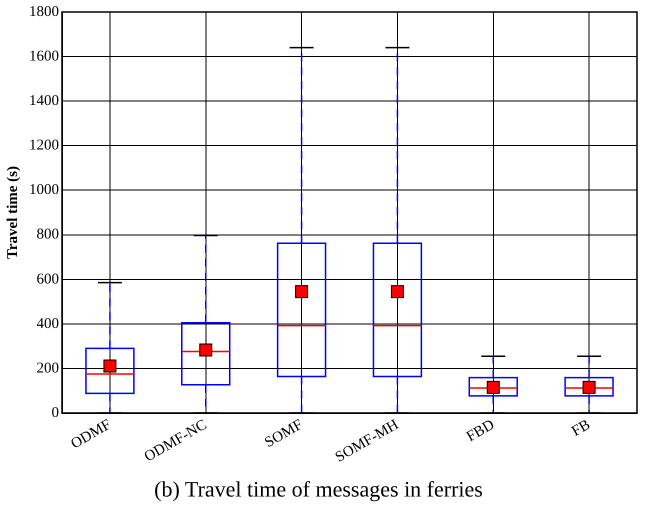 This screenshot has width=651, height=508. What do you see at coordinates (481, 431) in the screenshot?
I see `x-tick-label: FBD` at bounding box center [481, 431].